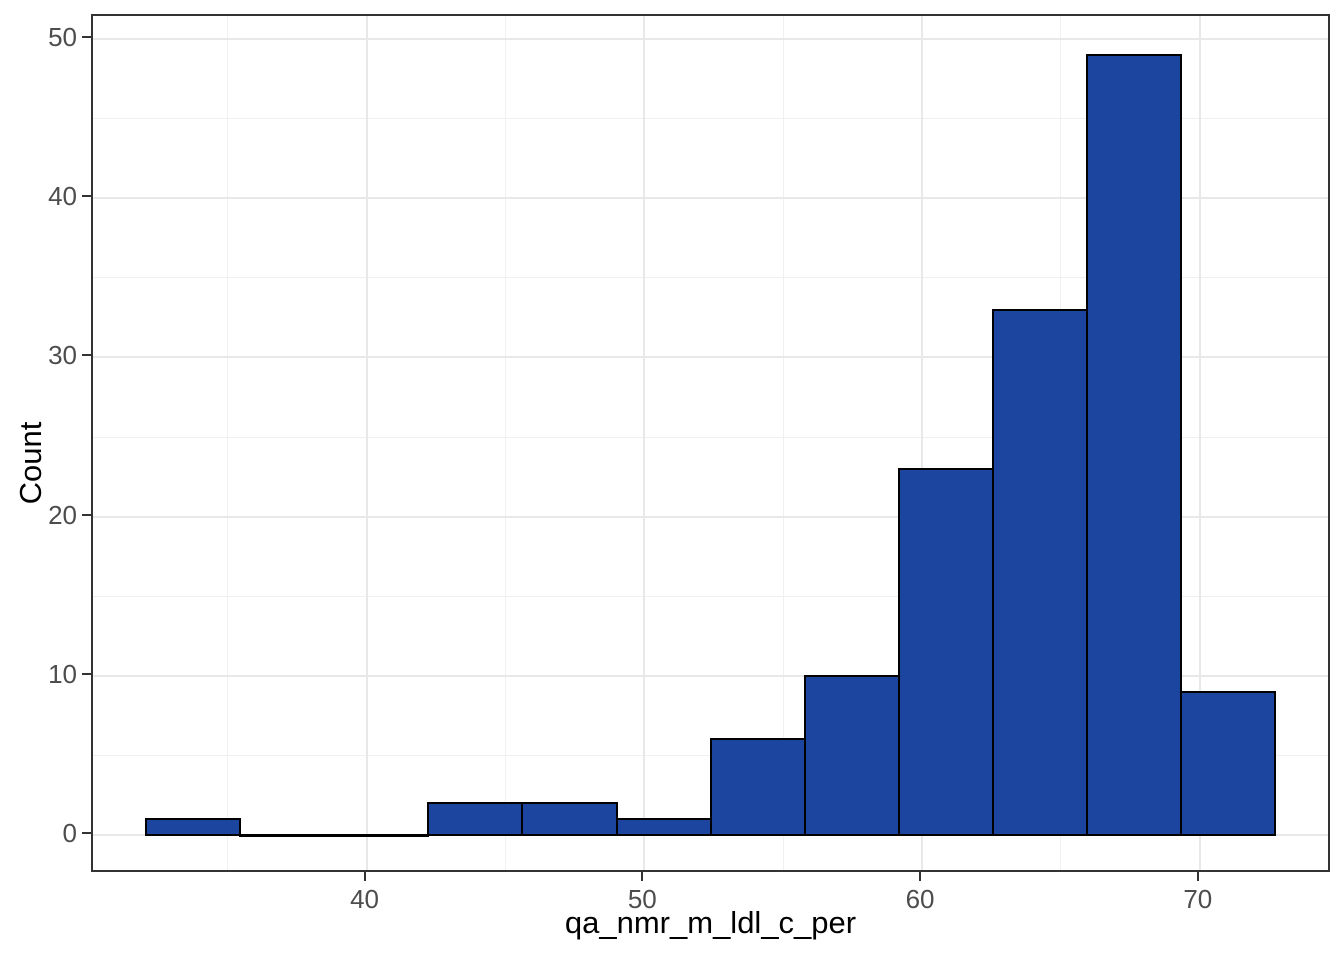 This screenshot has width=1344, height=960. I want to click on y-tick-label: 50, so click(62, 37).